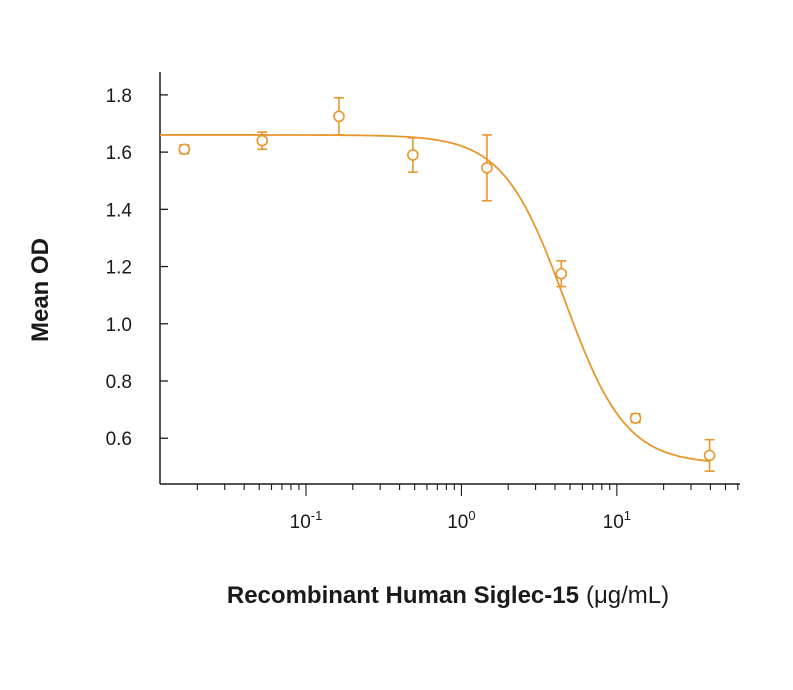  I want to click on x-axis-title-unit: (μg/mL), so click(627, 595).